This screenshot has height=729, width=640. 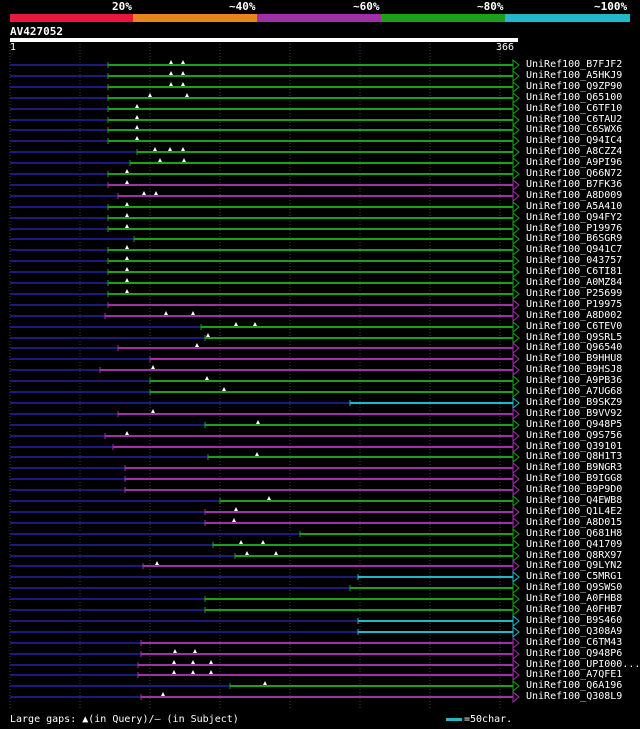 What do you see at coordinates (574, 238) in the screenshot?
I see `hit-label: UniRef100_B6SGR9` at bounding box center [574, 238].